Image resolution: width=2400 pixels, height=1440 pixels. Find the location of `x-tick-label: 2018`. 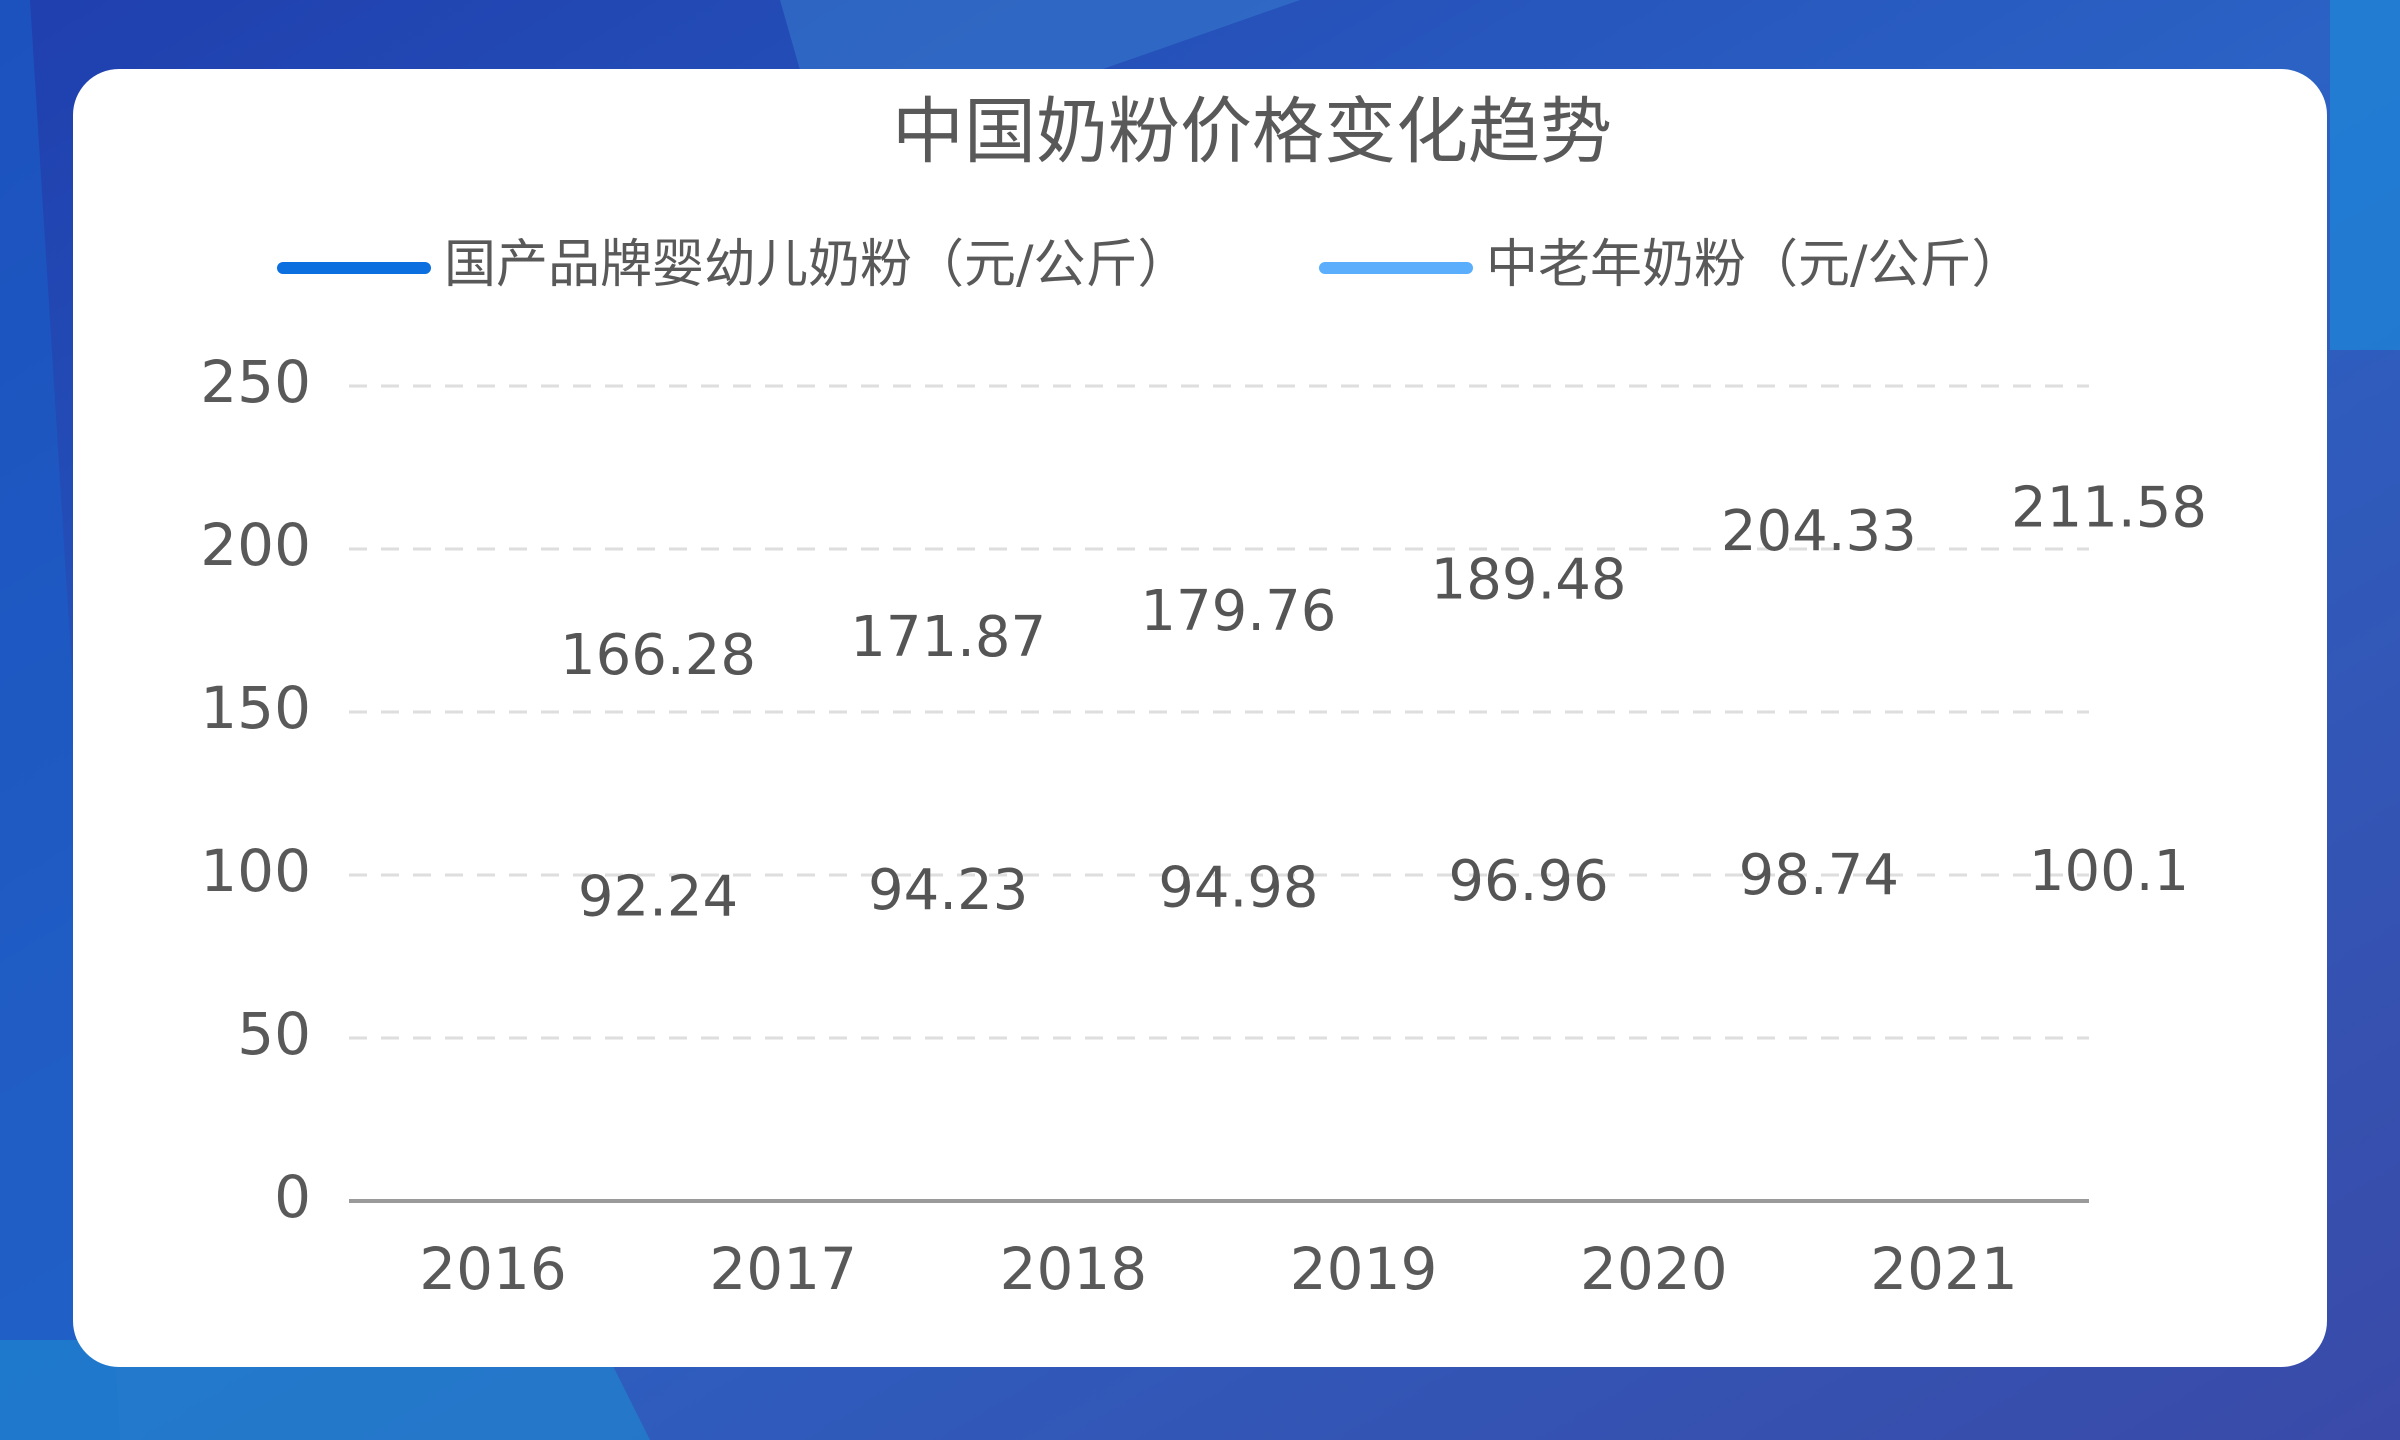

x-tick-label: 2018 is located at coordinates (1074, 1269).